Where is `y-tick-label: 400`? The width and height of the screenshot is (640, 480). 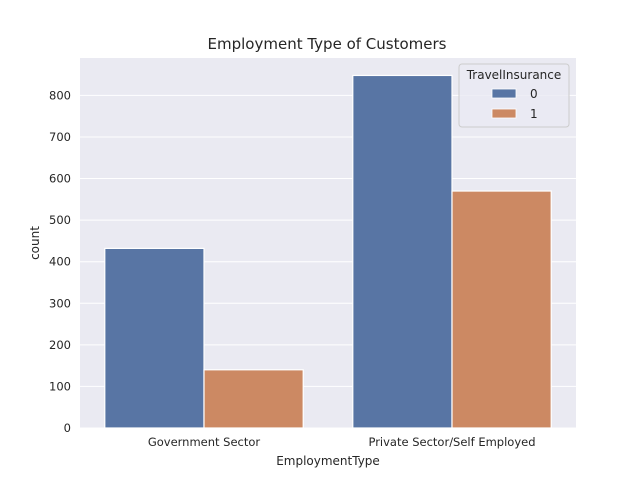 y-tick-label: 400 is located at coordinates (60, 262).